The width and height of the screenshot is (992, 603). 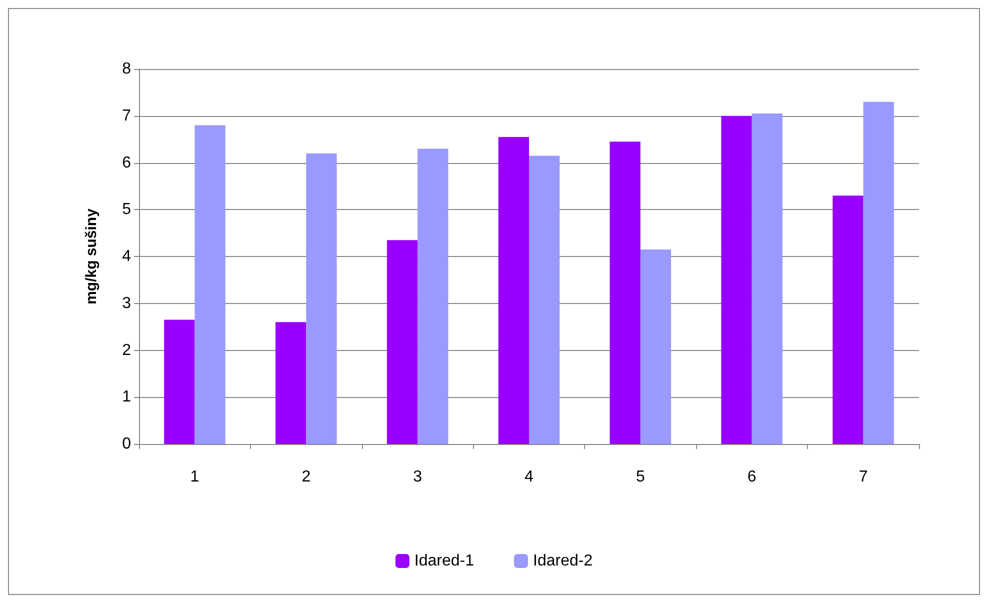 I want to click on y-tick-label: 1, so click(x=127, y=397).